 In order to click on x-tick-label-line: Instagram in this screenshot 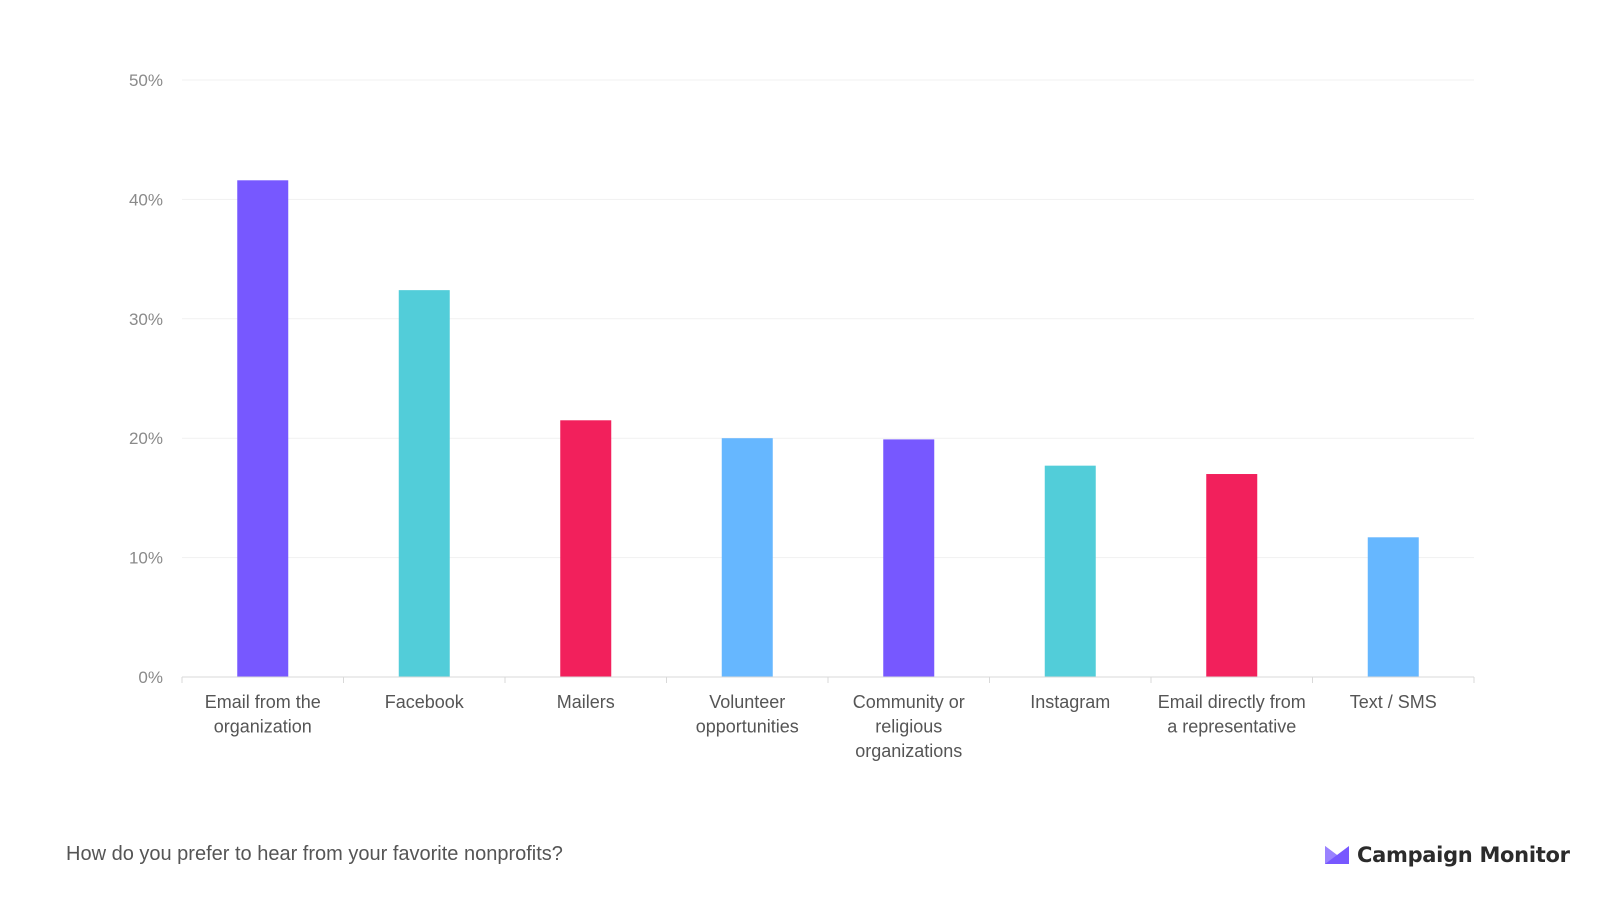, I will do `click(1070, 702)`.